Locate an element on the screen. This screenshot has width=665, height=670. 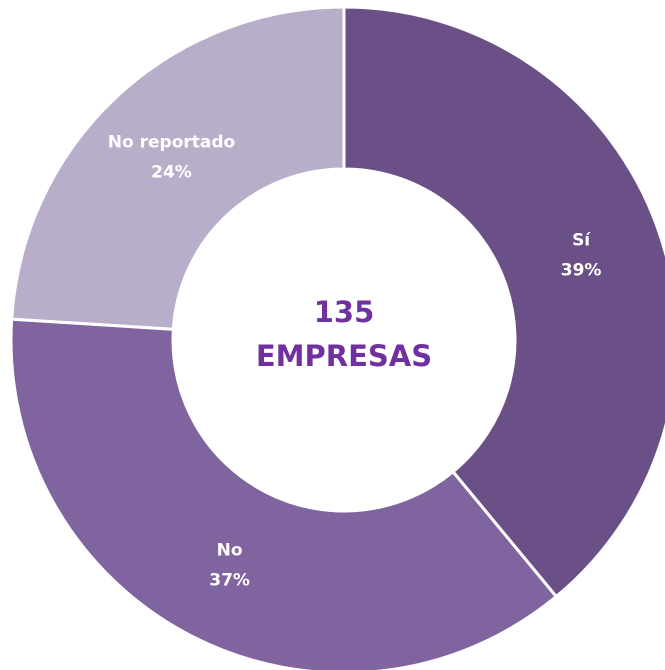
center-label: EMPRESAS is located at coordinates (344, 356).